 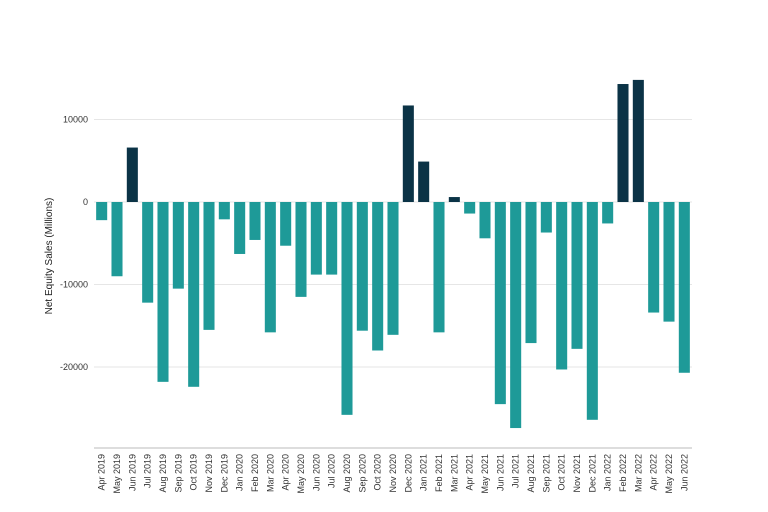 I want to click on x-tick-label: Jun 2022, so click(x=684, y=472).